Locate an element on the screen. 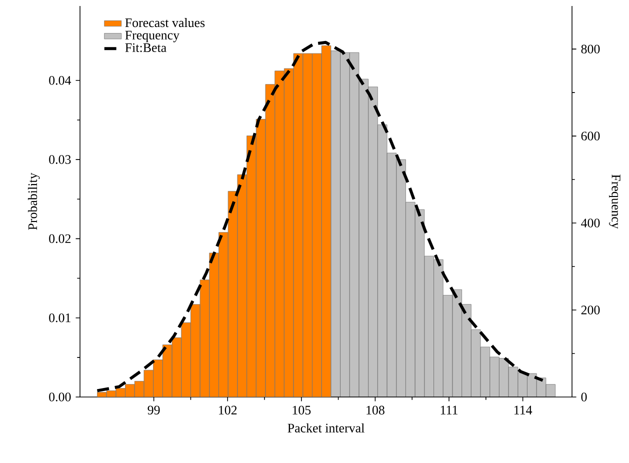 The image size is (629, 463). y-tick-label: 0.03 is located at coordinates (60, 159).